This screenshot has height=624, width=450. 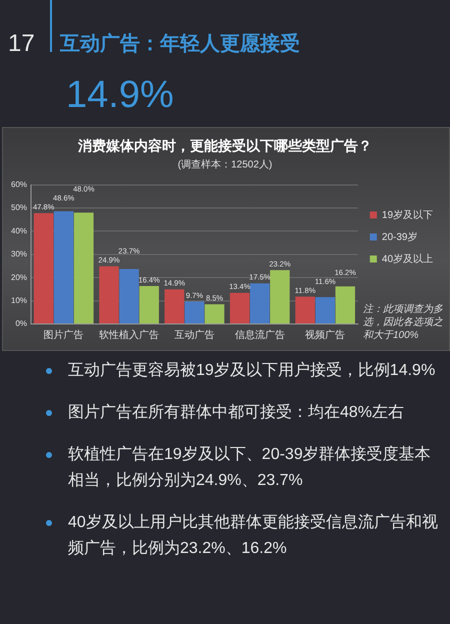 What do you see at coordinates (400, 236) in the screenshot?
I see `legend-label: 20-39岁` at bounding box center [400, 236].